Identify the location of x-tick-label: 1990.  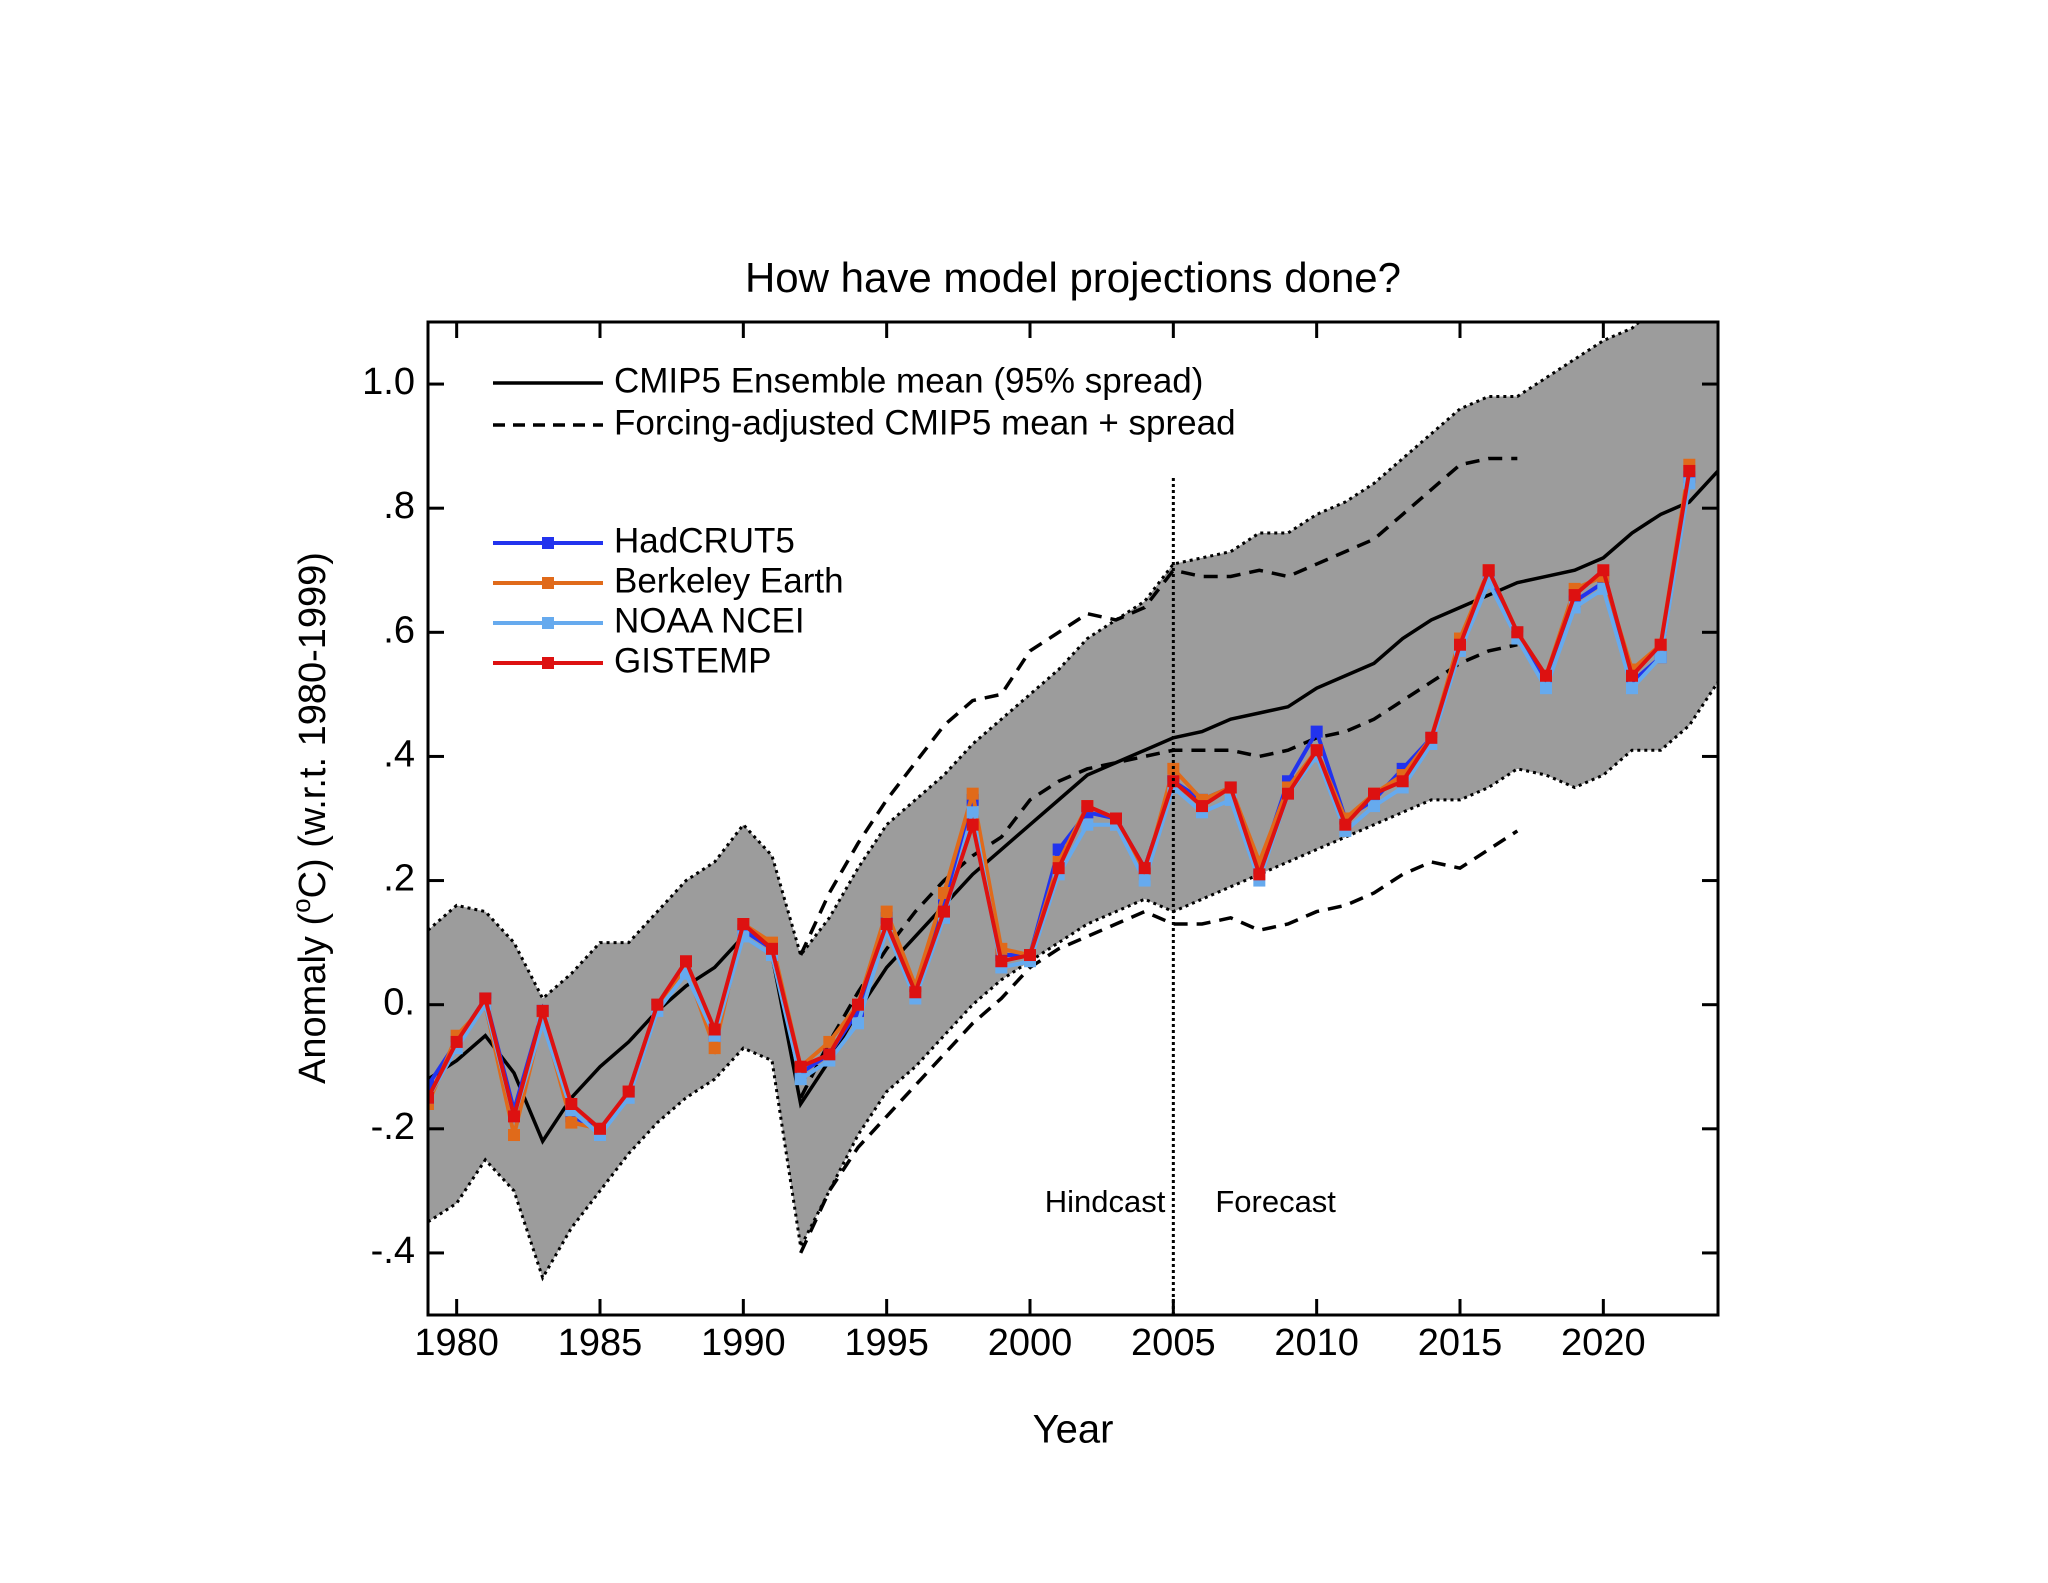
(743, 1343).